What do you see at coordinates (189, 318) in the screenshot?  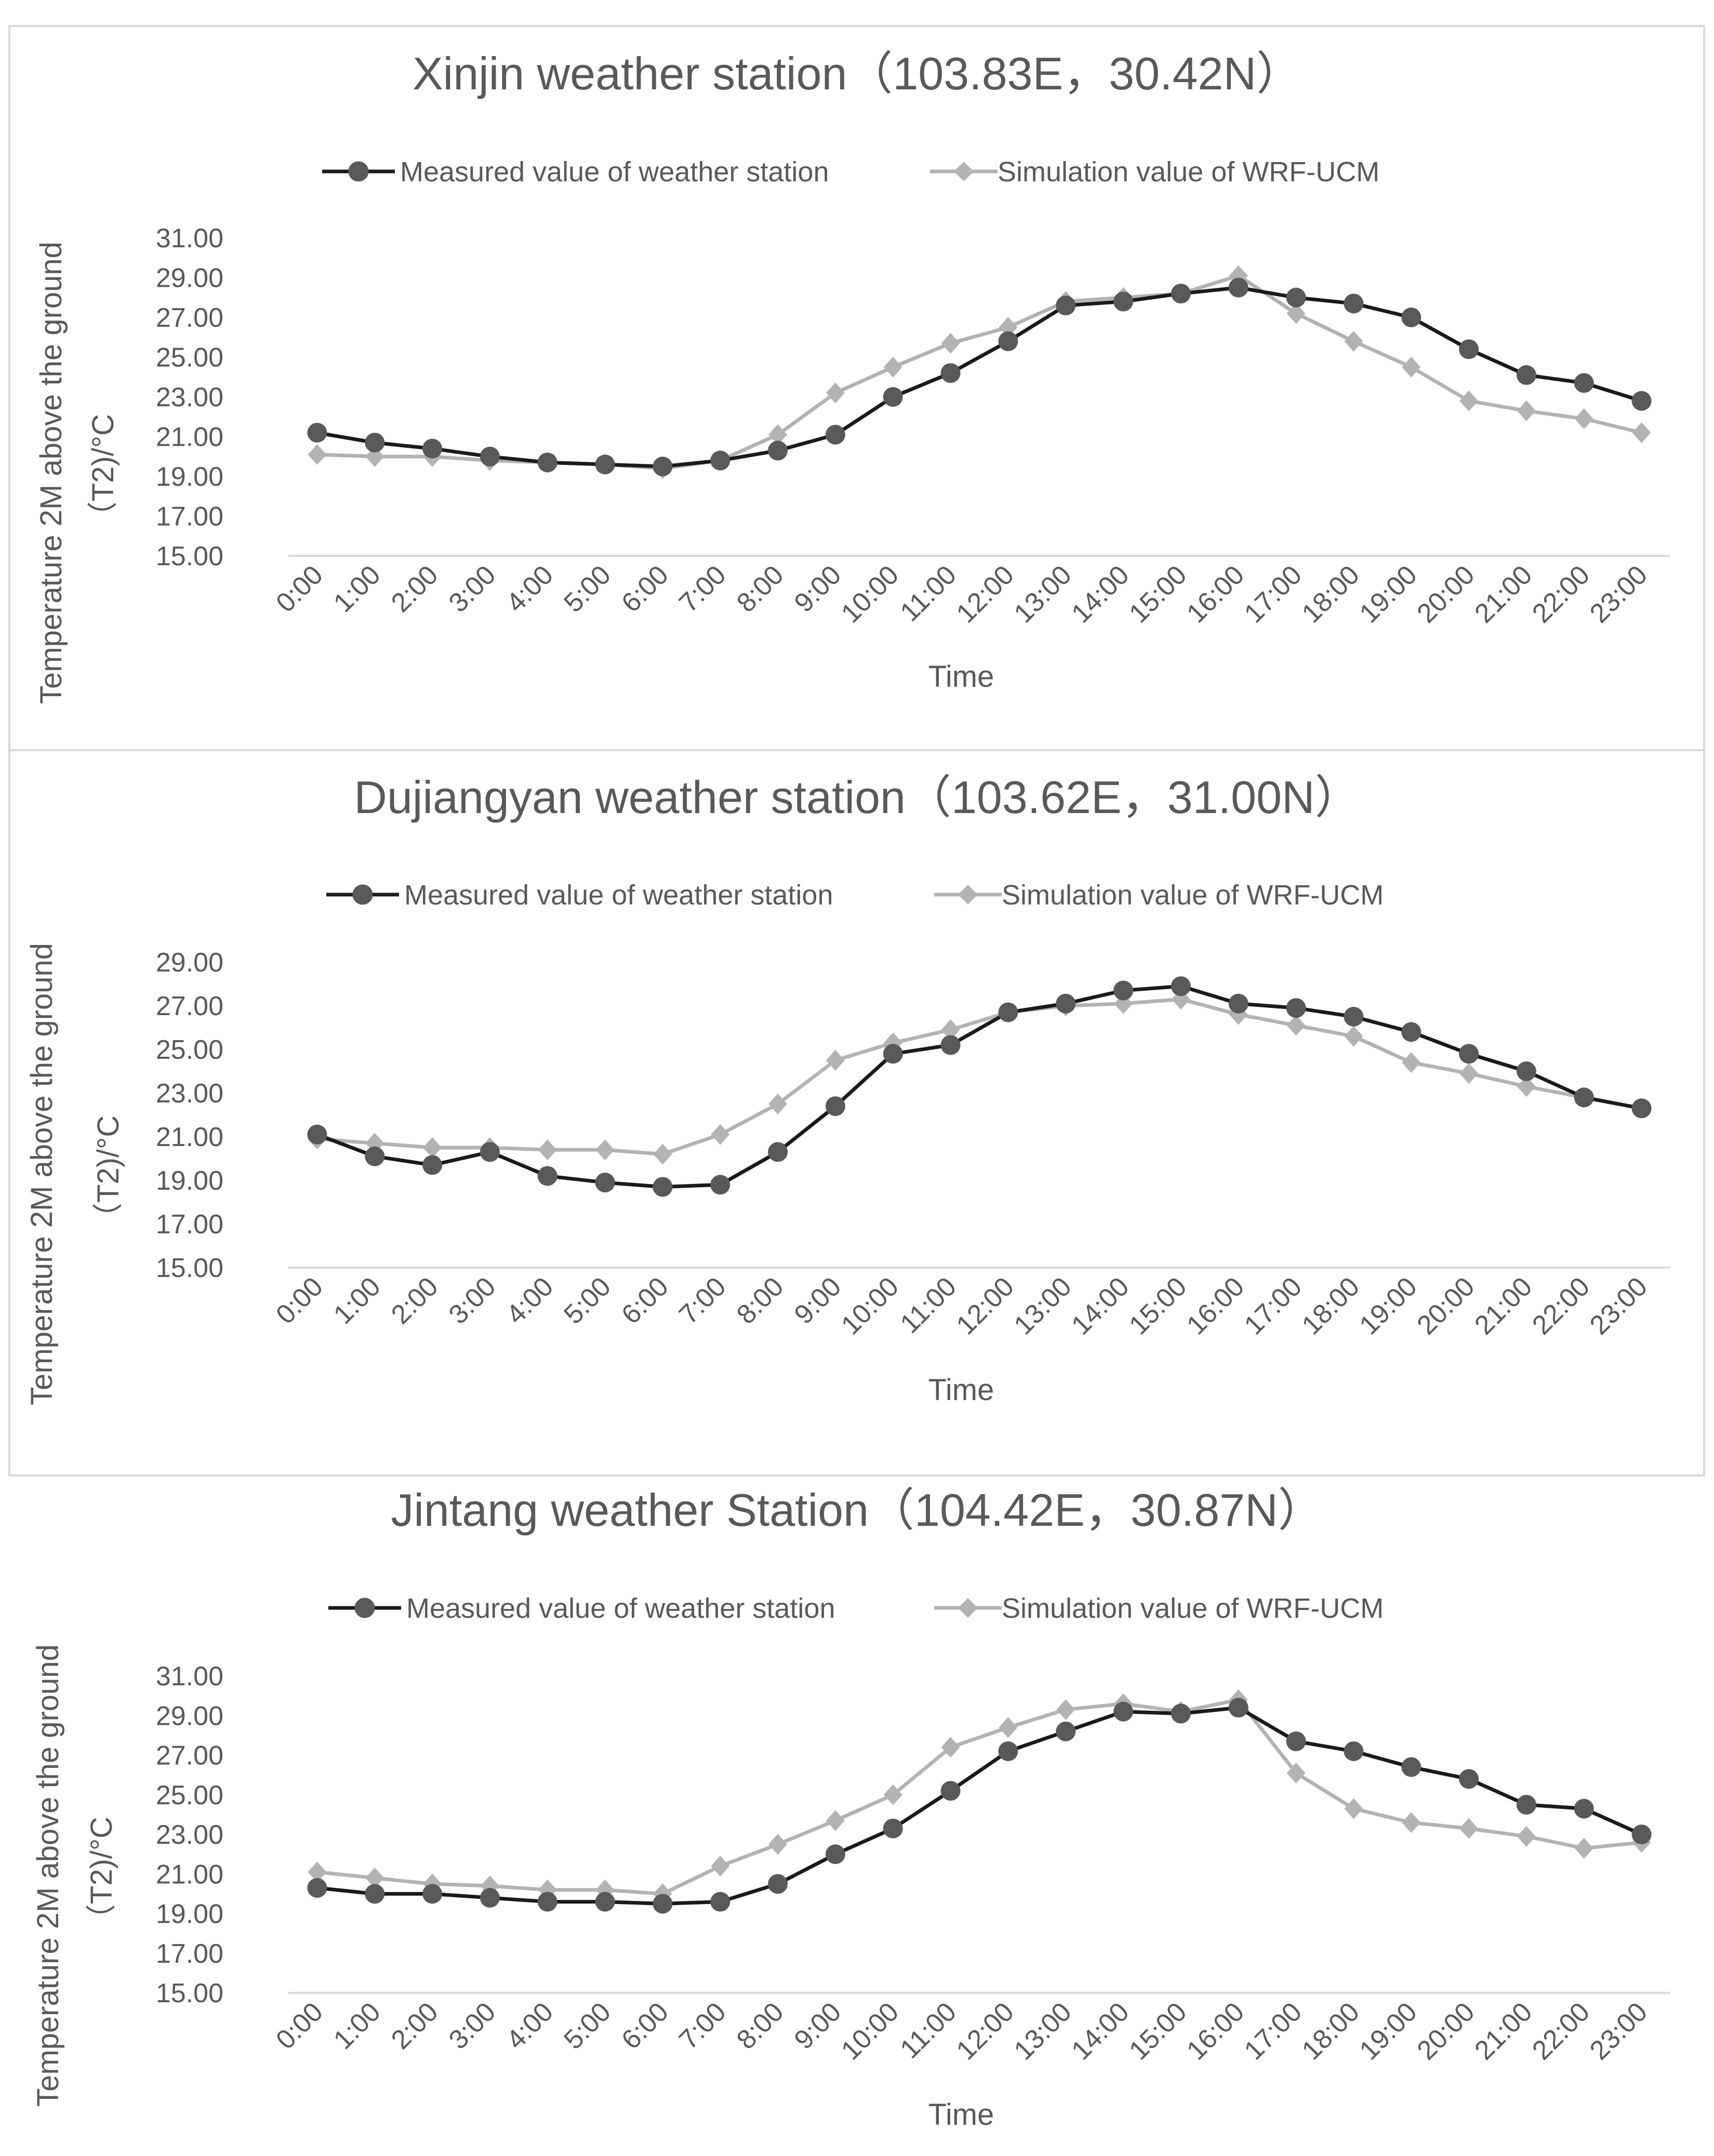 I see `y-tick-label: 27.00` at bounding box center [189, 318].